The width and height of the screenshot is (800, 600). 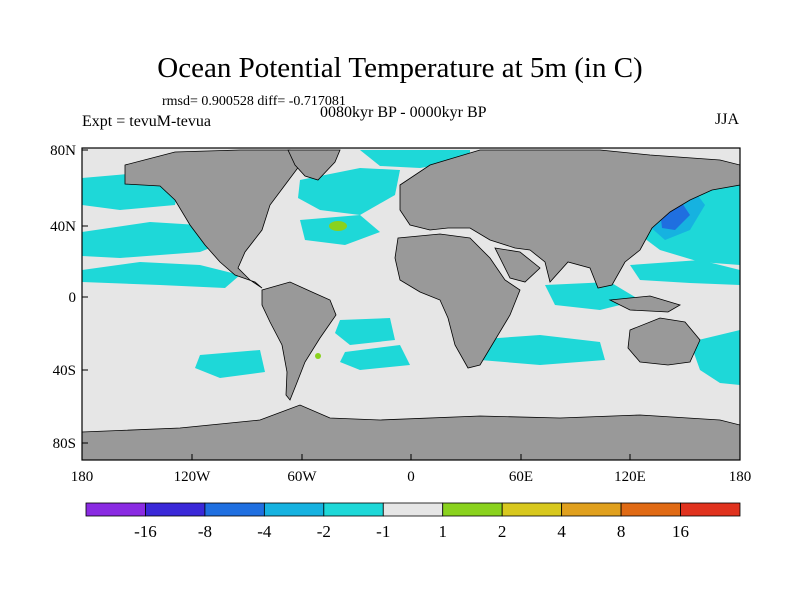 I want to click on colorbar-label: -4, so click(x=264, y=531).